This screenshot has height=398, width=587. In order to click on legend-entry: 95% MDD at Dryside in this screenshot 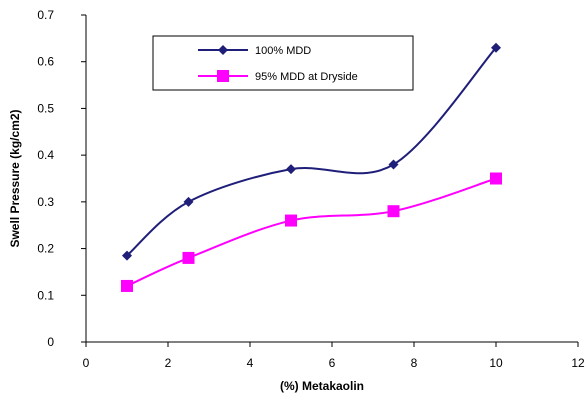, I will do `click(278, 76)`.